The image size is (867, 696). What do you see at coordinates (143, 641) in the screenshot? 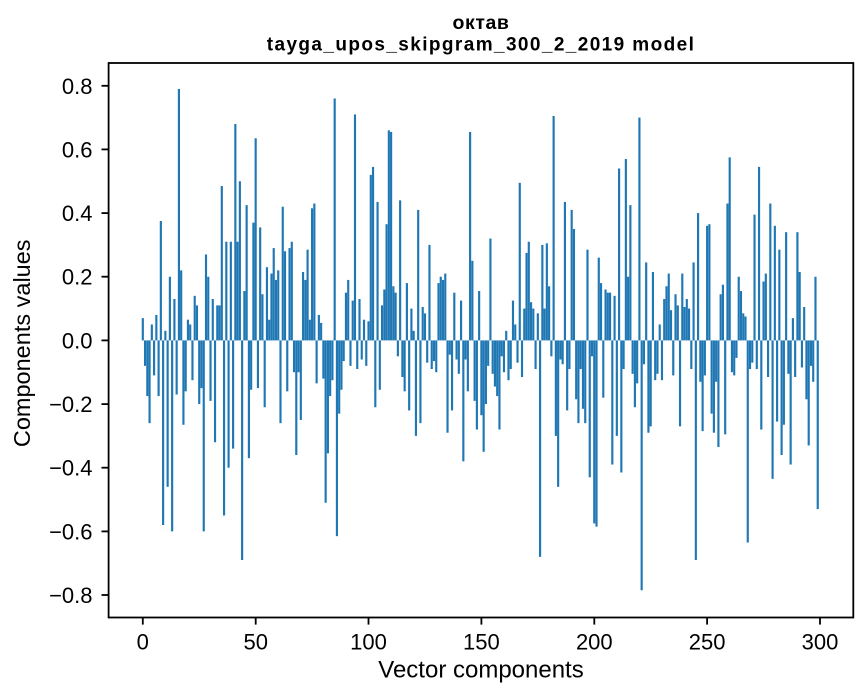
I see `svg-text: 0` at bounding box center [143, 641].